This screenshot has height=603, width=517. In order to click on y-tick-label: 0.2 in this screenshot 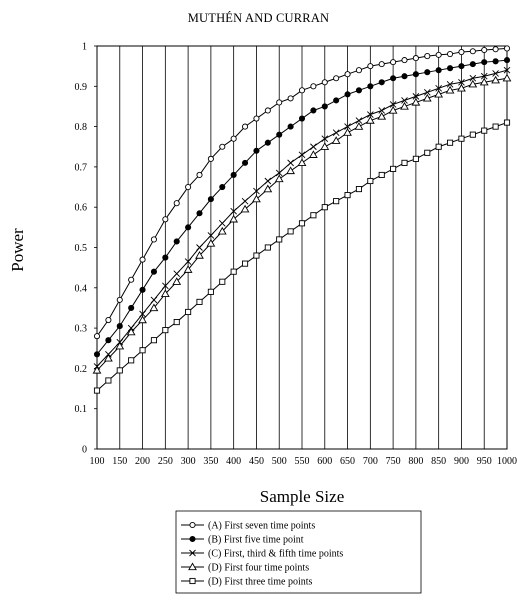, I will do `click(81, 369)`.